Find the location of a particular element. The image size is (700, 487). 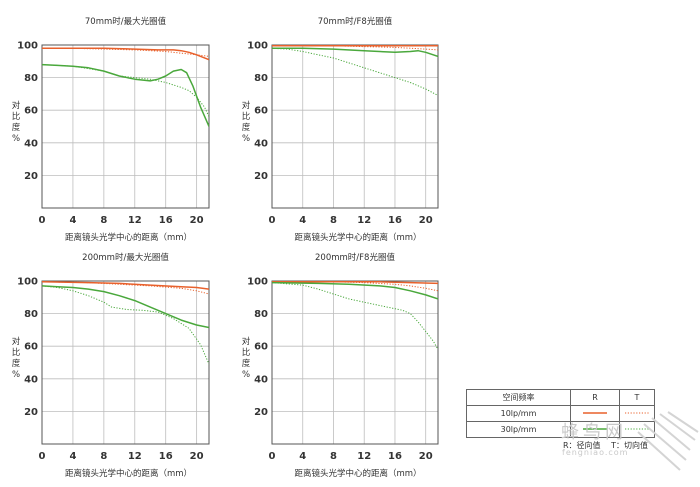

watermark-text: 蜂鸟网 is located at coordinates (594, 432).